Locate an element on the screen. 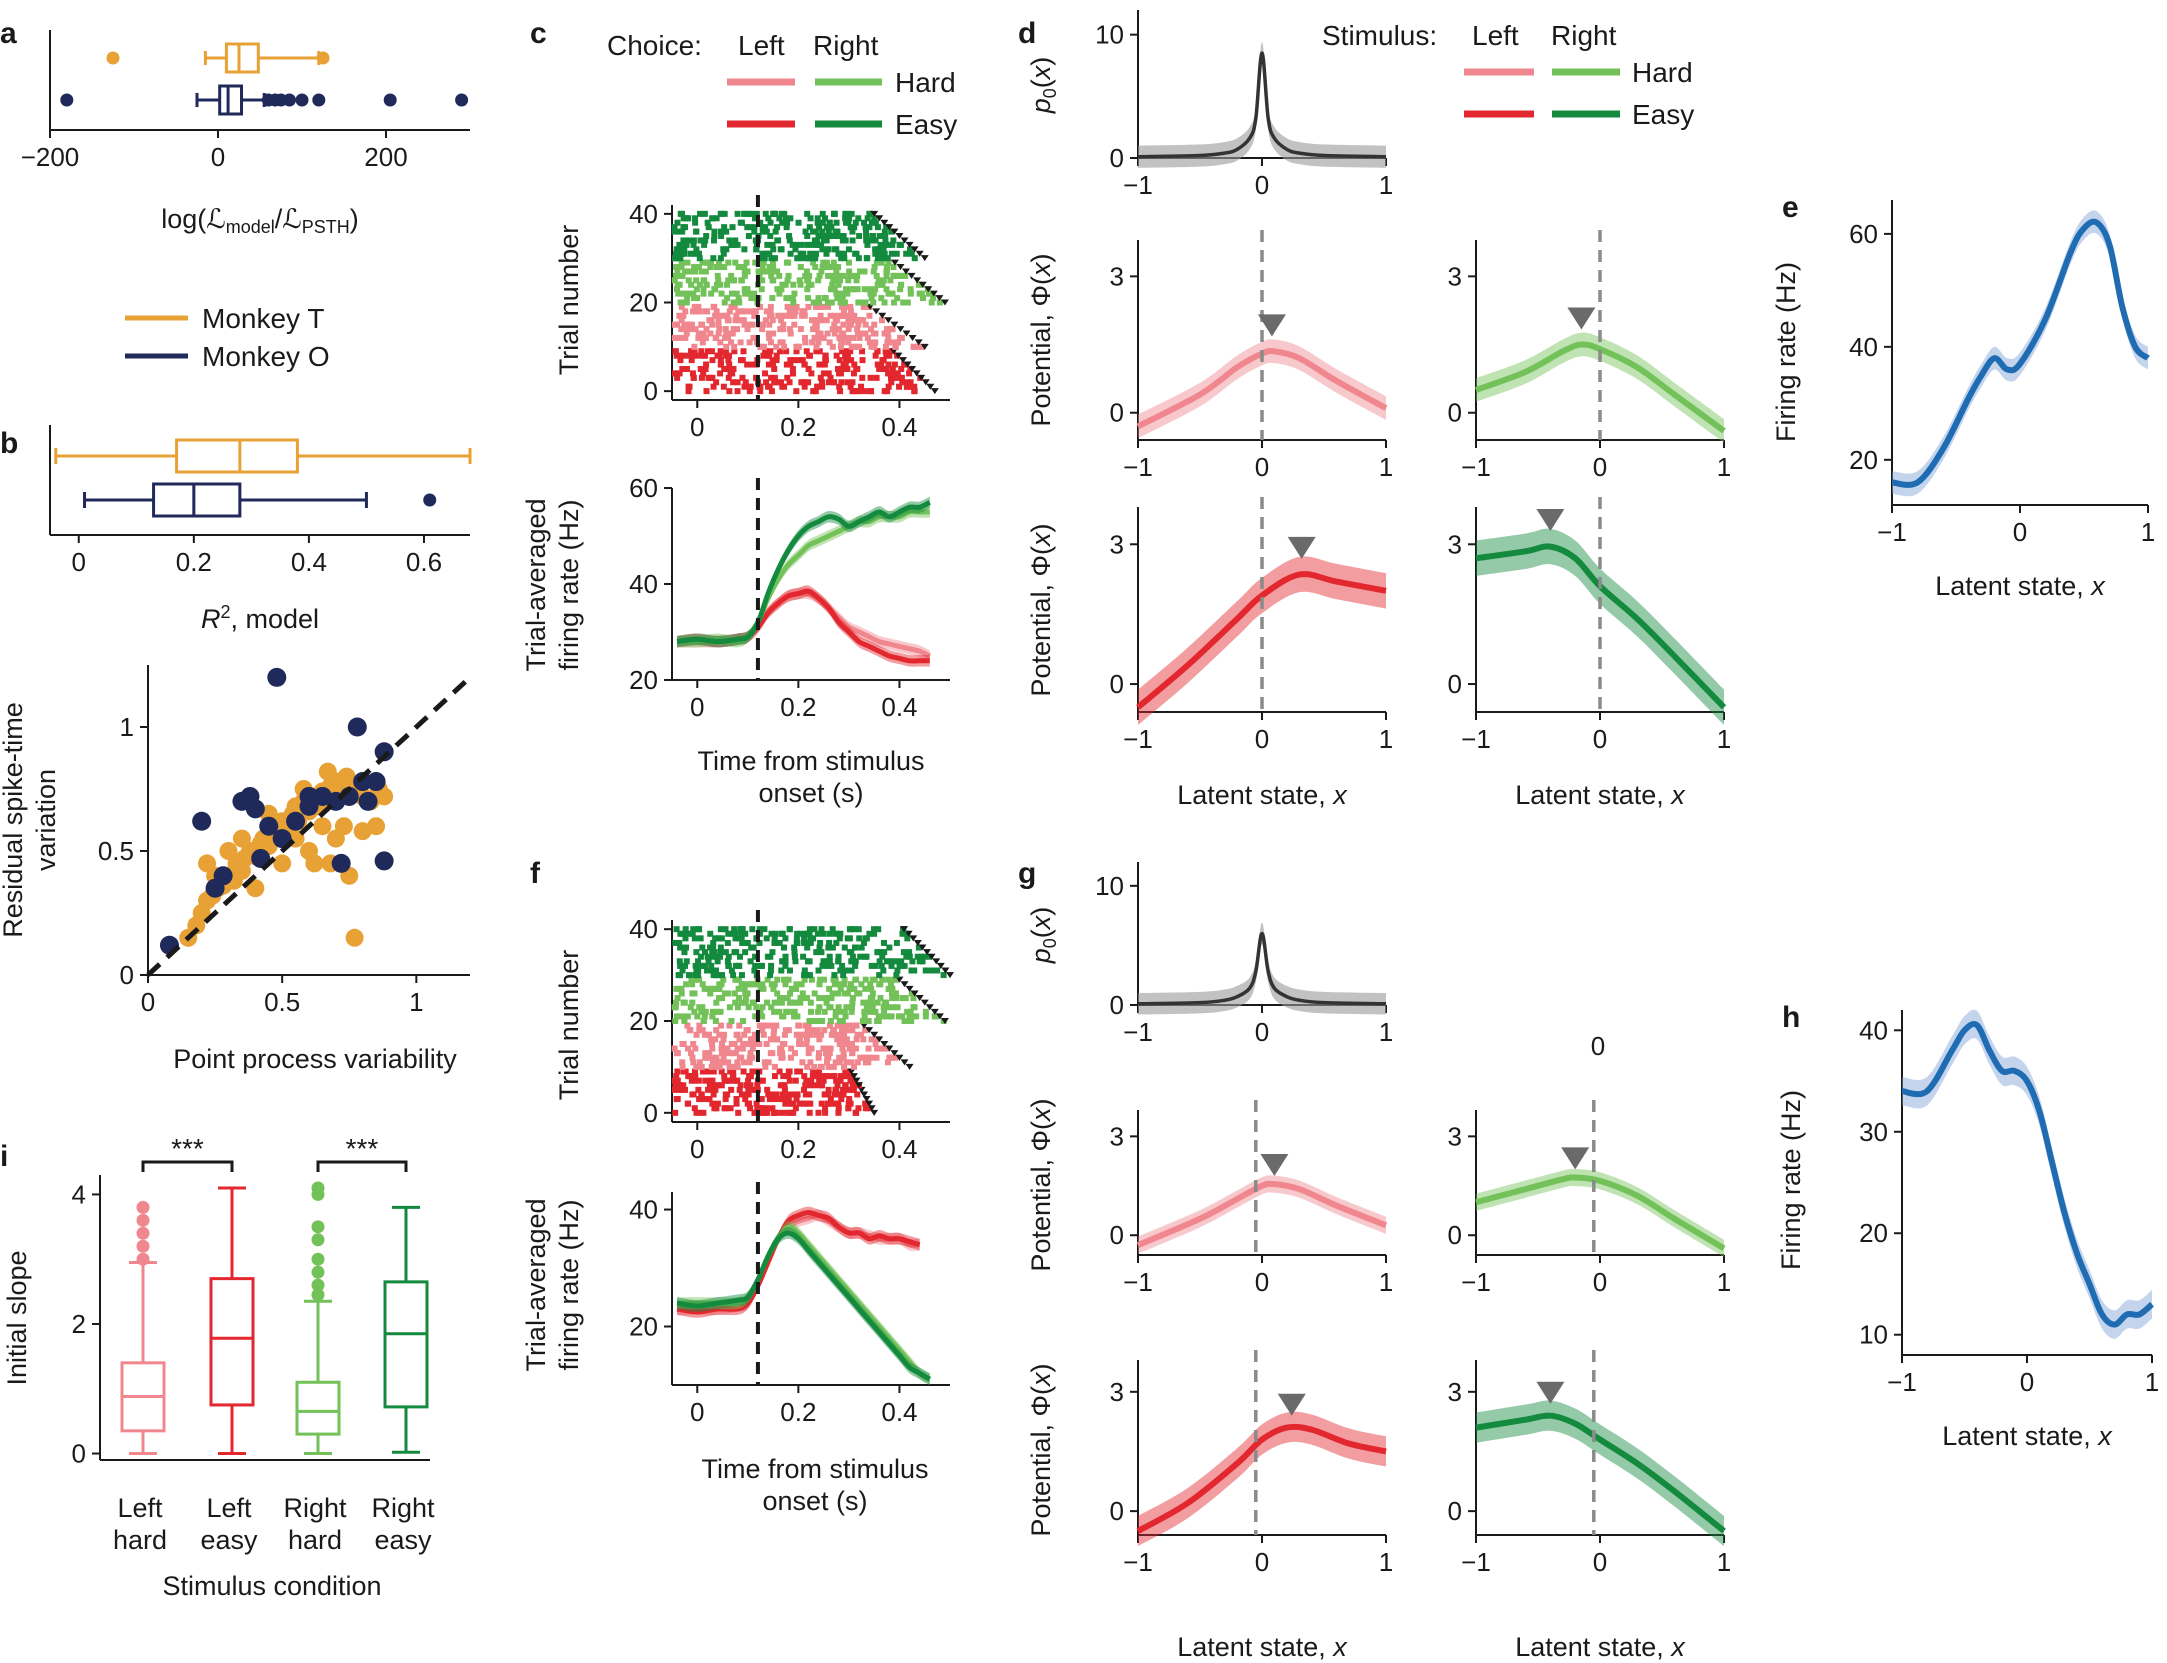  y-axis-label: Trial number is located at coordinates (569, 300).